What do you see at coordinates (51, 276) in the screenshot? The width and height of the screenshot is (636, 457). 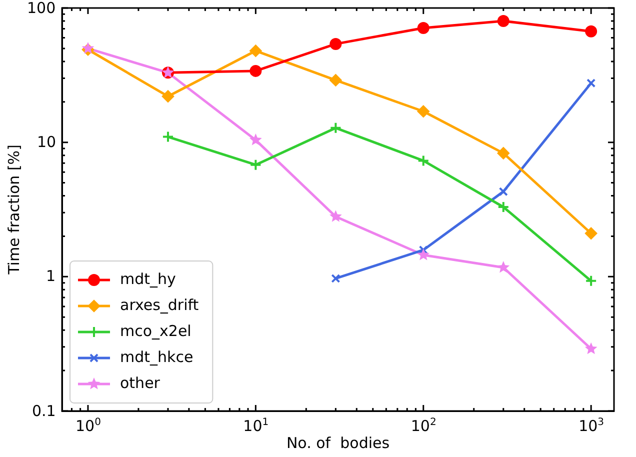 I see `y-tick-label: 1` at bounding box center [51, 276].